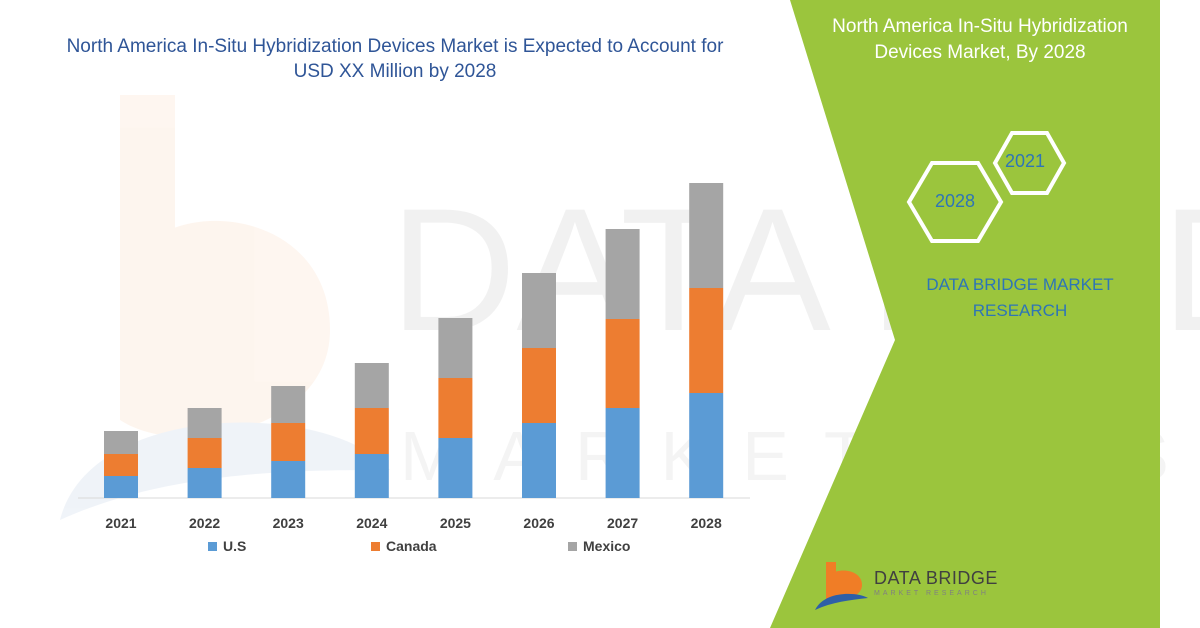 The width and height of the screenshot is (1200, 628). Describe the element at coordinates (455, 408) in the screenshot. I see `bar-canada-2025` at that location.